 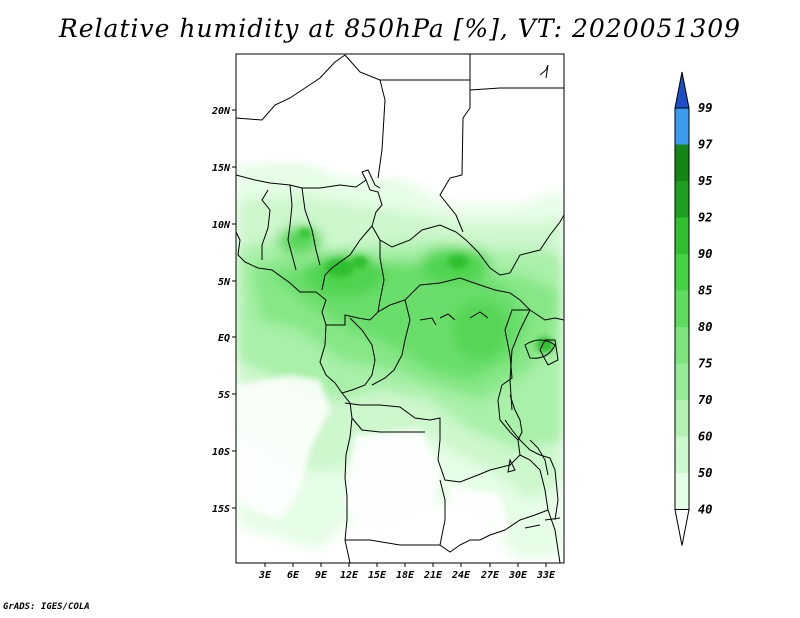 What do you see at coordinates (433, 575) in the screenshot?
I see `lon-tick-label: 21E` at bounding box center [433, 575].